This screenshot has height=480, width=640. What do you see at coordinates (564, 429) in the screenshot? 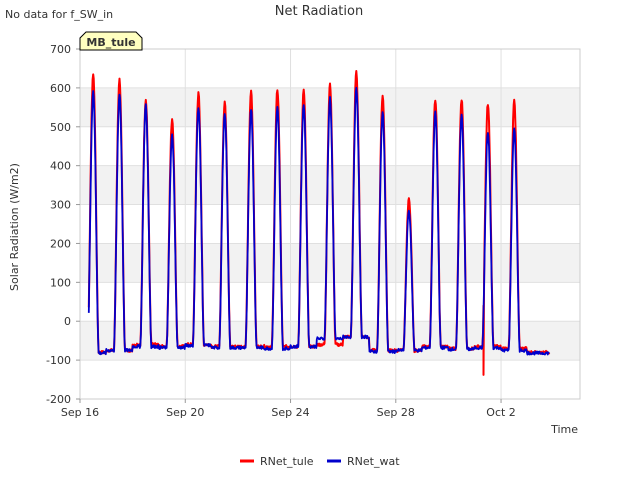
I see `x-axis-label: Time` at bounding box center [564, 429].